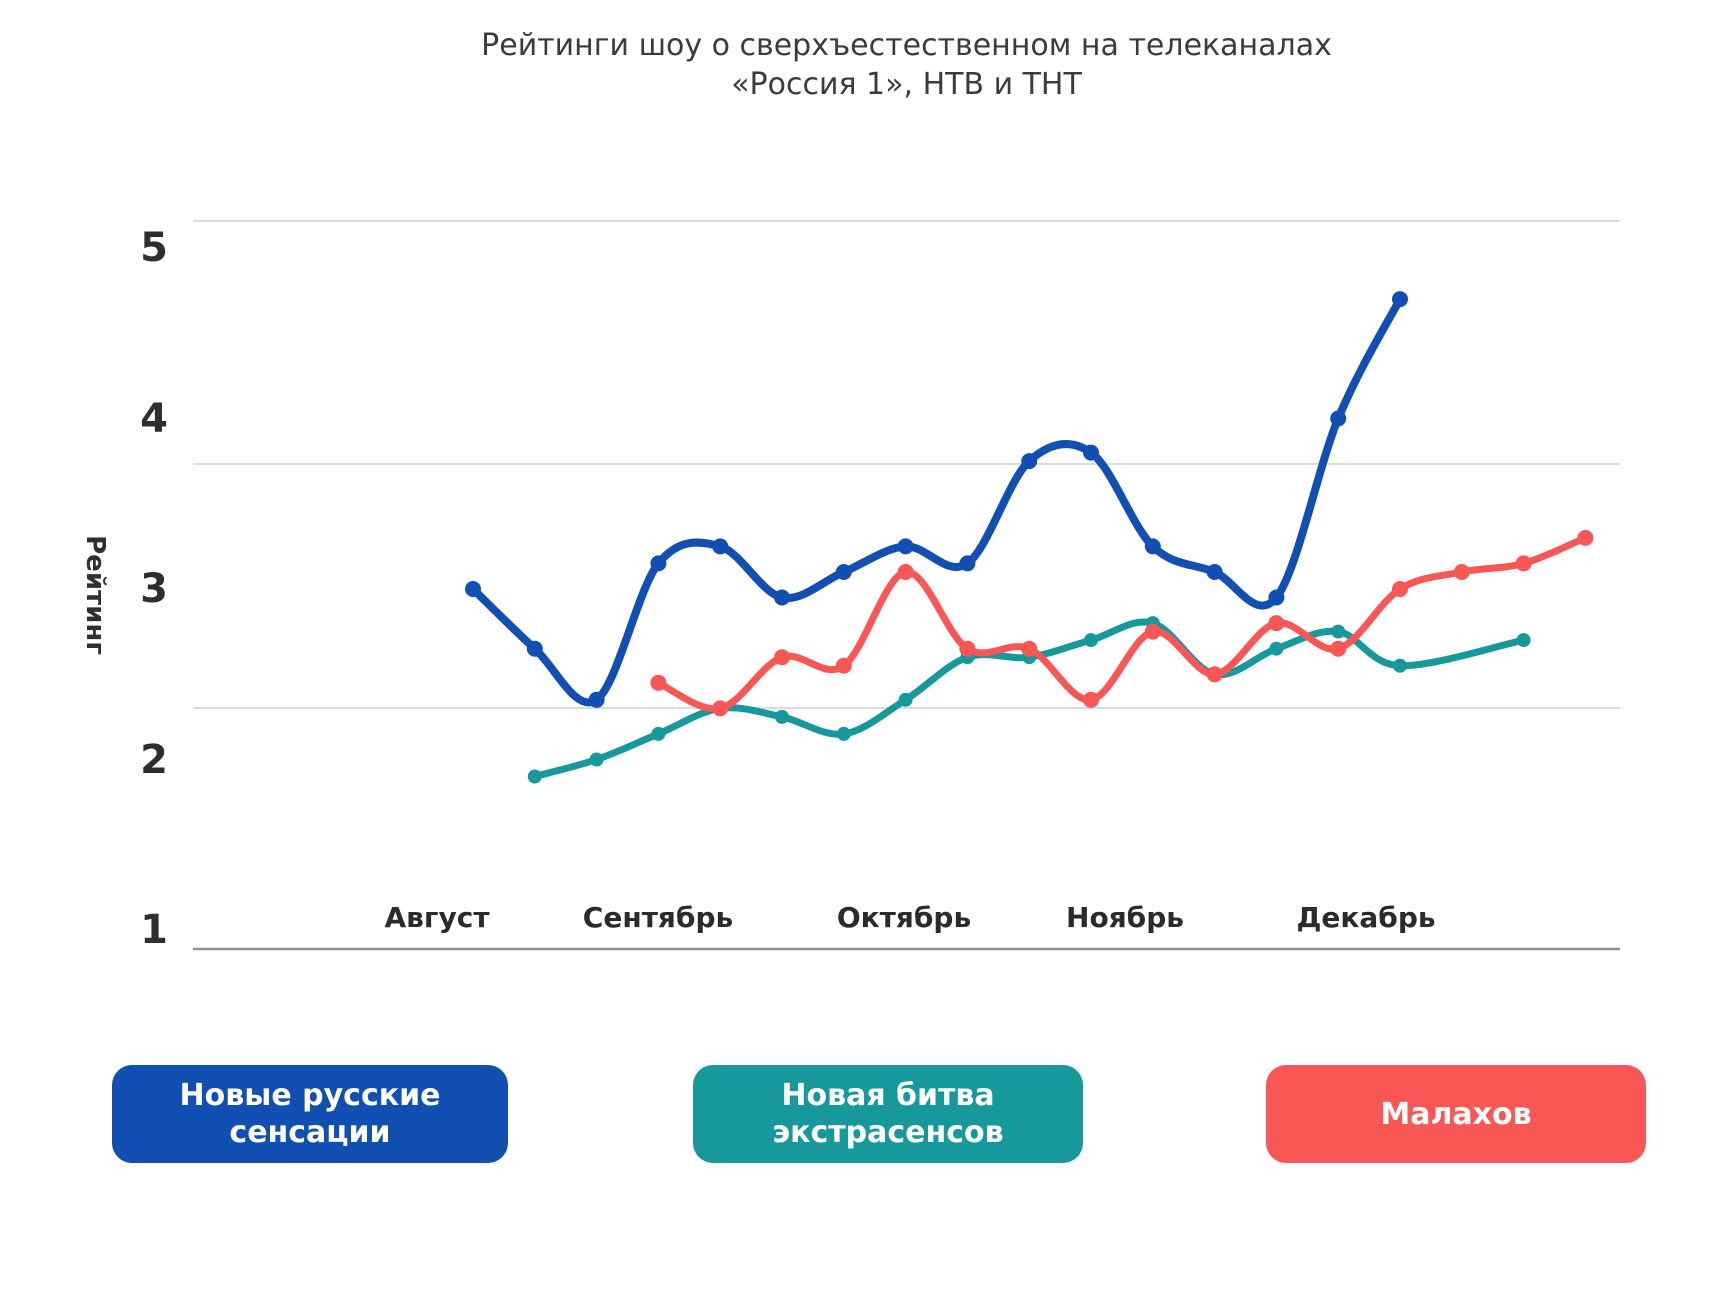 This screenshot has height=1310, width=1732. Describe the element at coordinates (658, 917) in the screenshot. I see `month-label-2: Сентябрь` at that location.